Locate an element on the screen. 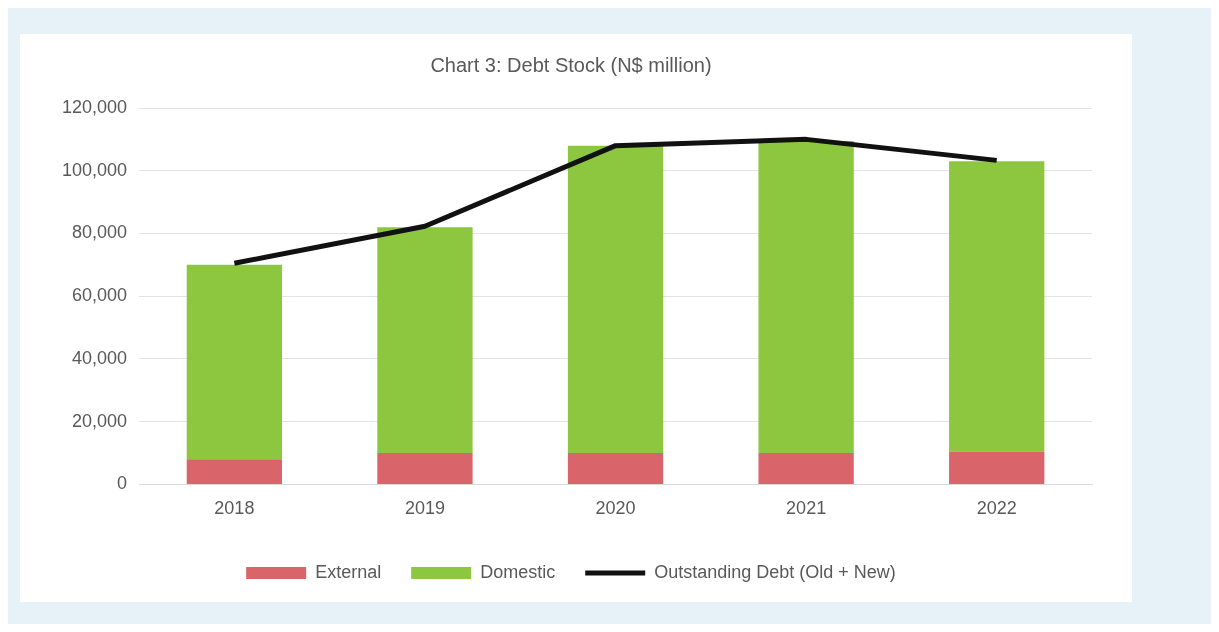  y-tick-label: 80,000 is located at coordinates (100, 232).